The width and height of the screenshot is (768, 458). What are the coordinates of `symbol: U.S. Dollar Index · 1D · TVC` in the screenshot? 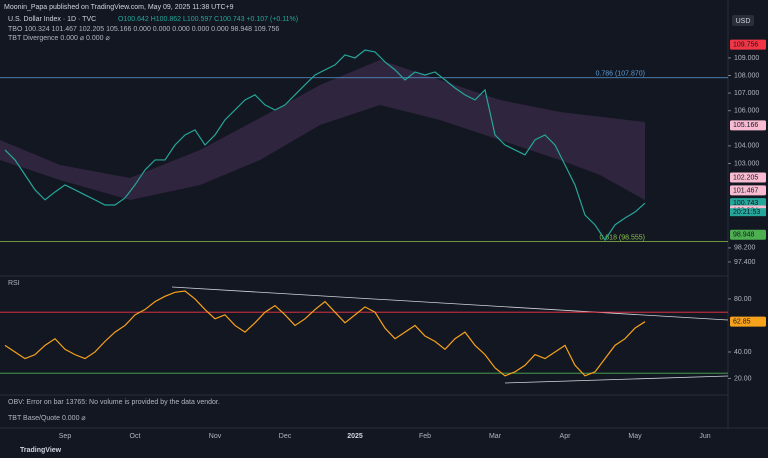 It's located at (52, 19).